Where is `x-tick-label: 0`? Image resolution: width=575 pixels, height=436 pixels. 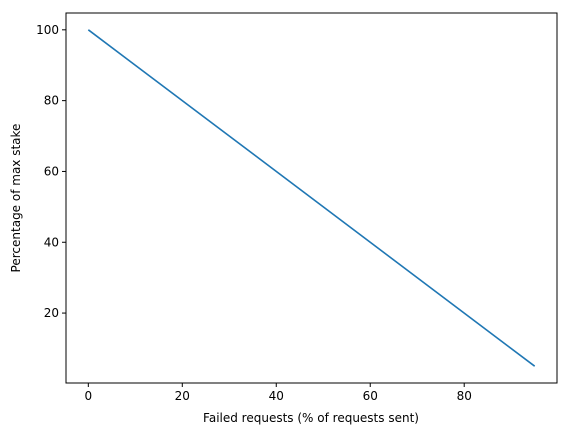
x-tick-label: 0 is located at coordinates (88, 396).